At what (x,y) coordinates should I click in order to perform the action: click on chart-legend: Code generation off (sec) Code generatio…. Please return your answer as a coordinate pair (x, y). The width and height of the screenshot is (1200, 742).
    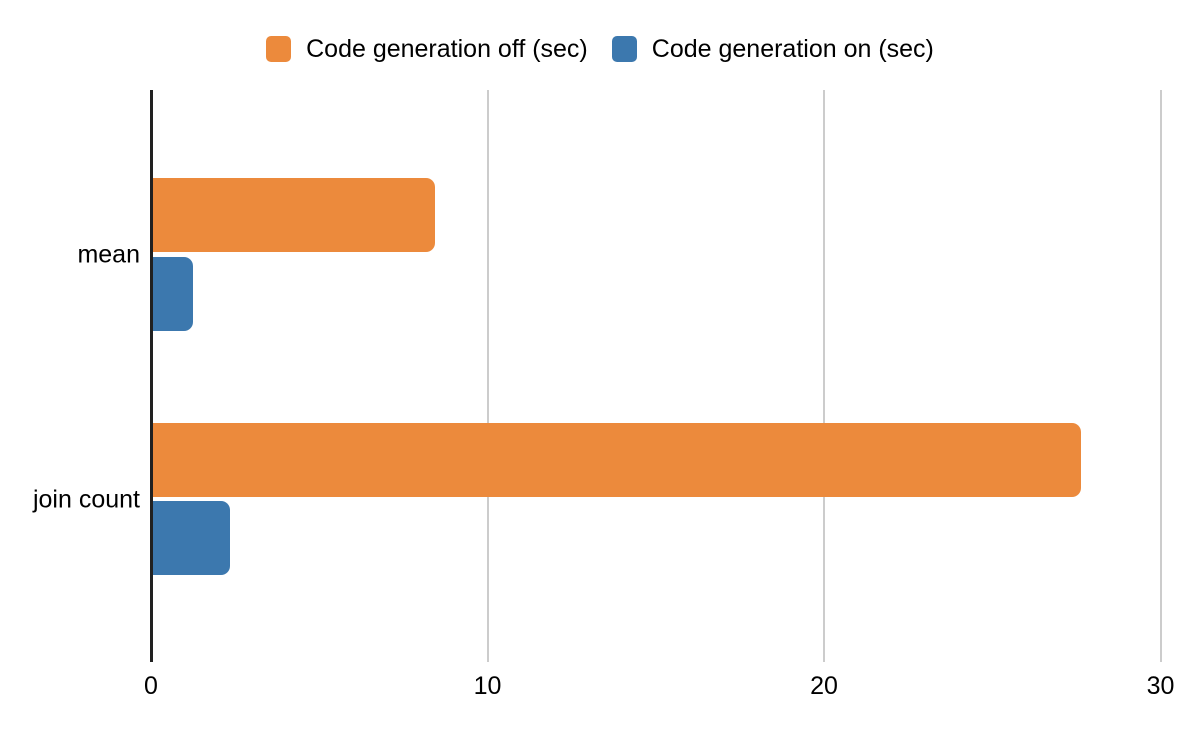
    Looking at the image, I should click on (600, 49).